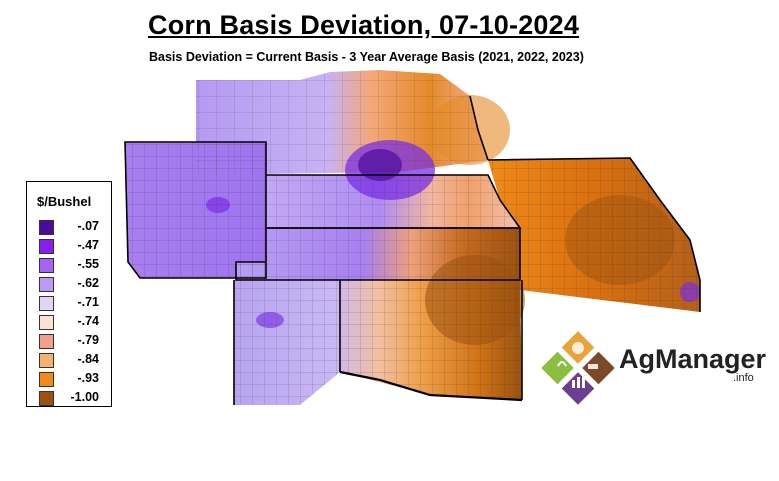  What do you see at coordinates (74, 322) in the screenshot?
I see `legend-item: -.74` at bounding box center [74, 322].